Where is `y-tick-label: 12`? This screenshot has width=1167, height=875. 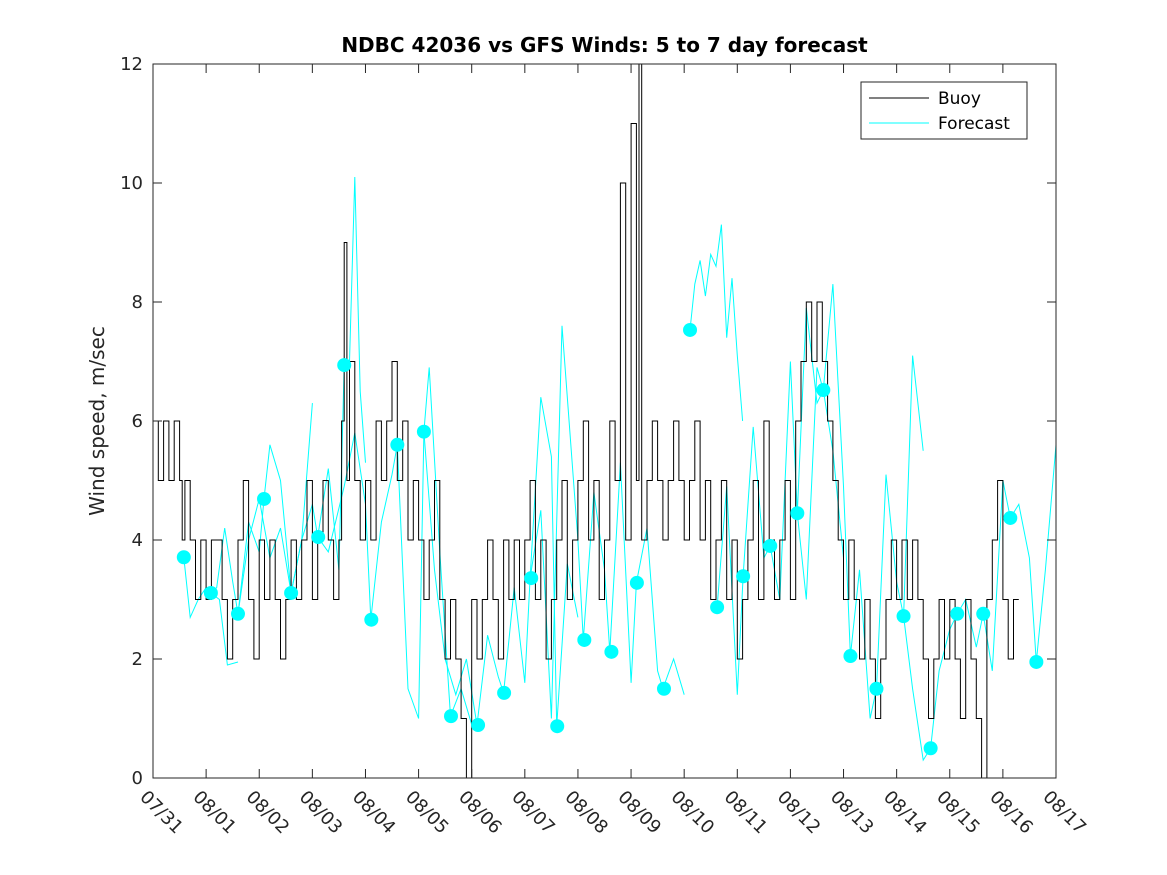 y-tick-label: 12 is located at coordinates (131, 64).